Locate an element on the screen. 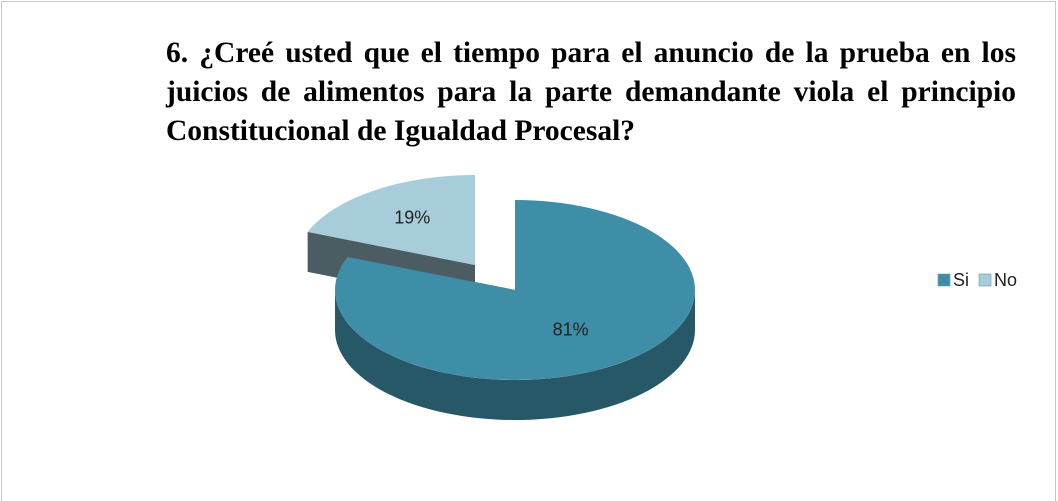  slice-side is located at coordinates (515, 355).